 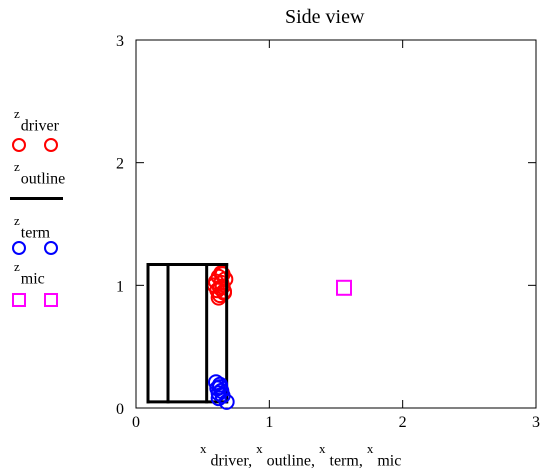 I want to click on x-axis-label: x driver, x outline, x term, x mic, so click(x=301, y=455).